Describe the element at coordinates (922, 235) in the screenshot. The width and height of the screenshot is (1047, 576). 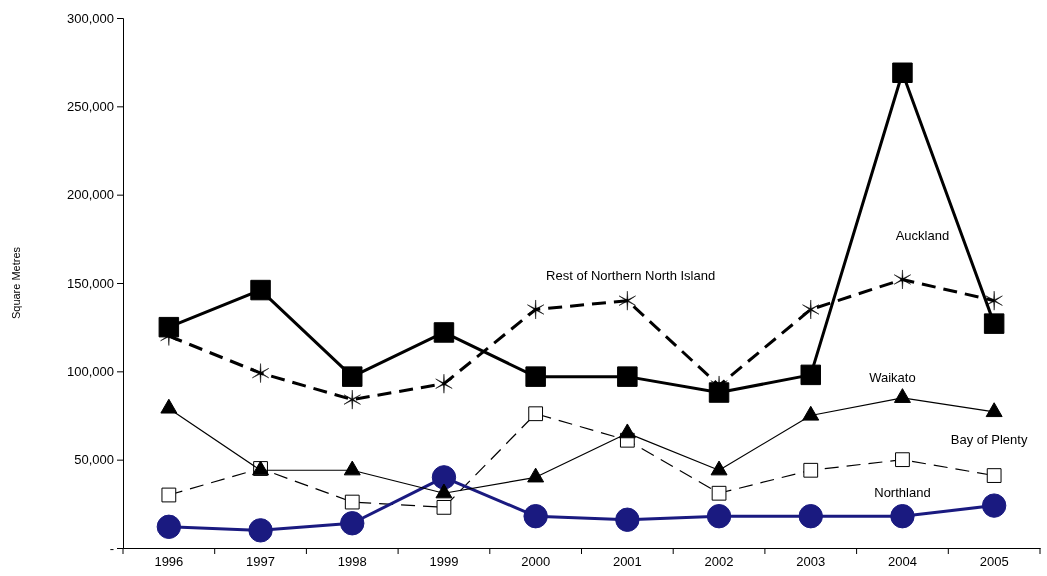
I see `series-label: Auckland` at that location.